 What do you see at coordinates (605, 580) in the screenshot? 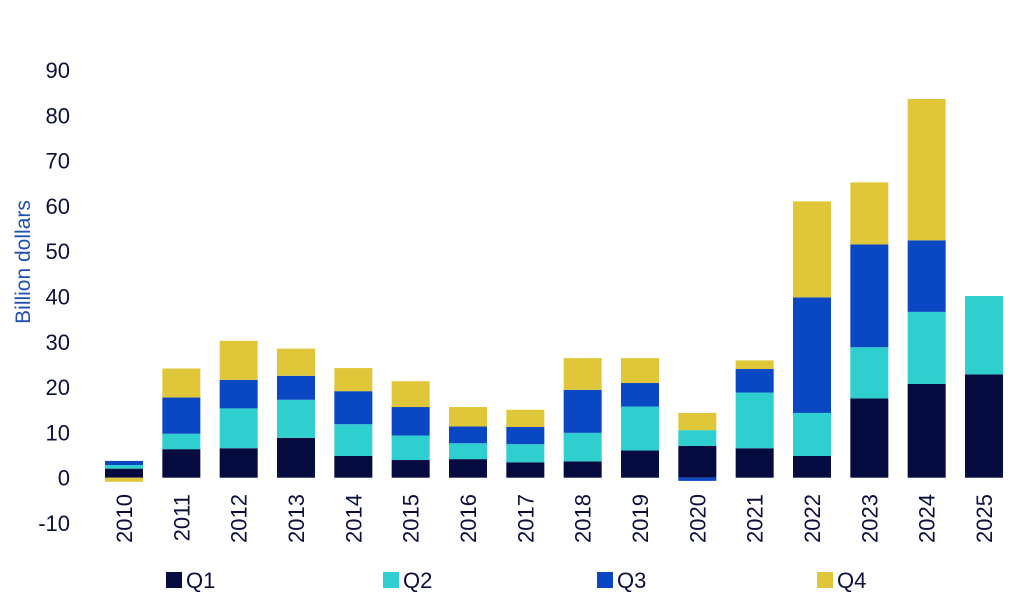
I see `legend-swatch-q3` at bounding box center [605, 580].